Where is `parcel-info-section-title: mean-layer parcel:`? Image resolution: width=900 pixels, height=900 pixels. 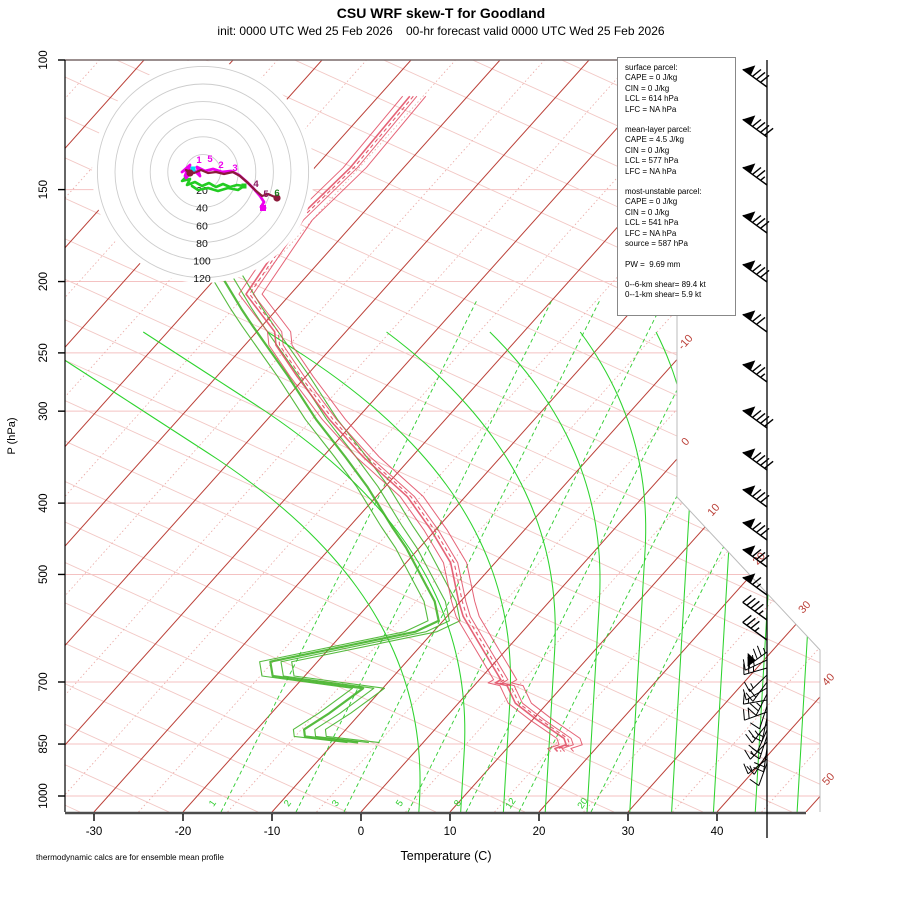 parcel-info-section-title: mean-layer parcel: is located at coordinates (658, 130).